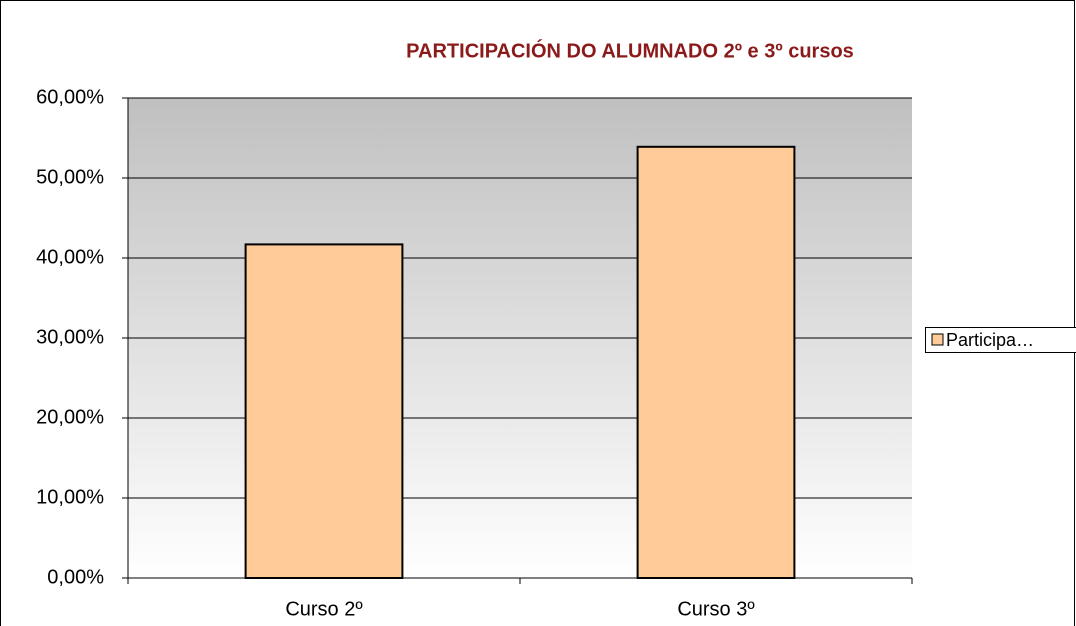 Image resolution: width=1076 pixels, height=626 pixels. Describe the element at coordinates (70, 337) in the screenshot. I see `y-tick-label: 30,00%` at that location.